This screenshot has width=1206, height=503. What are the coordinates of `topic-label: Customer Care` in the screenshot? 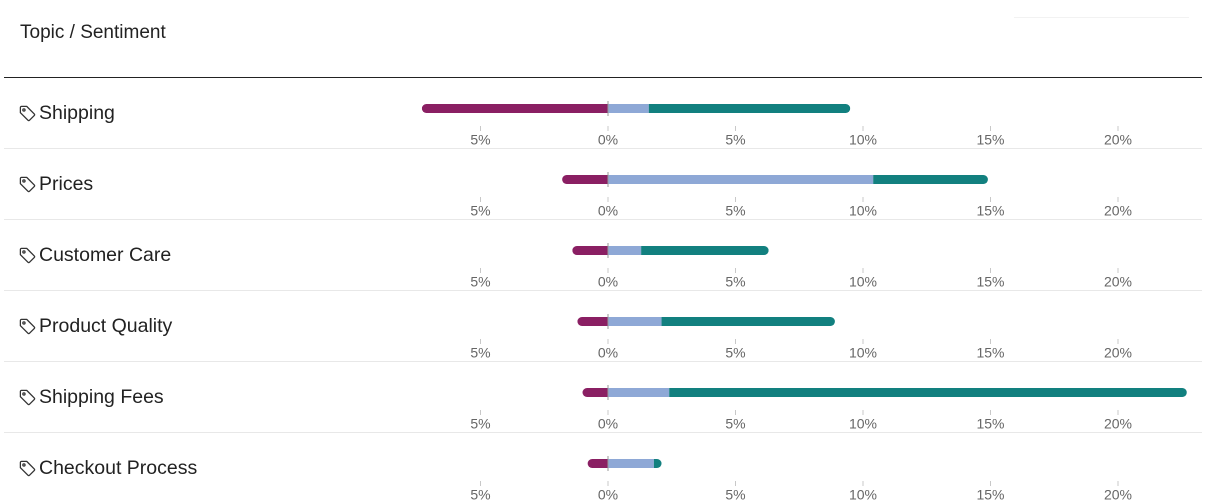 It's located at (94, 255).